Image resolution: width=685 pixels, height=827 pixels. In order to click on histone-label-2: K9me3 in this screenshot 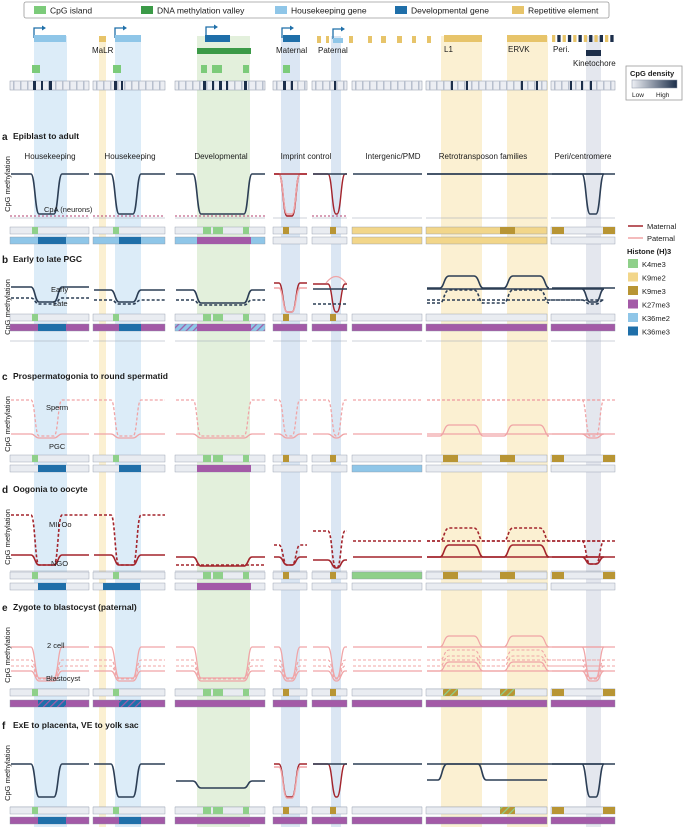, I will do `click(654, 291)`.